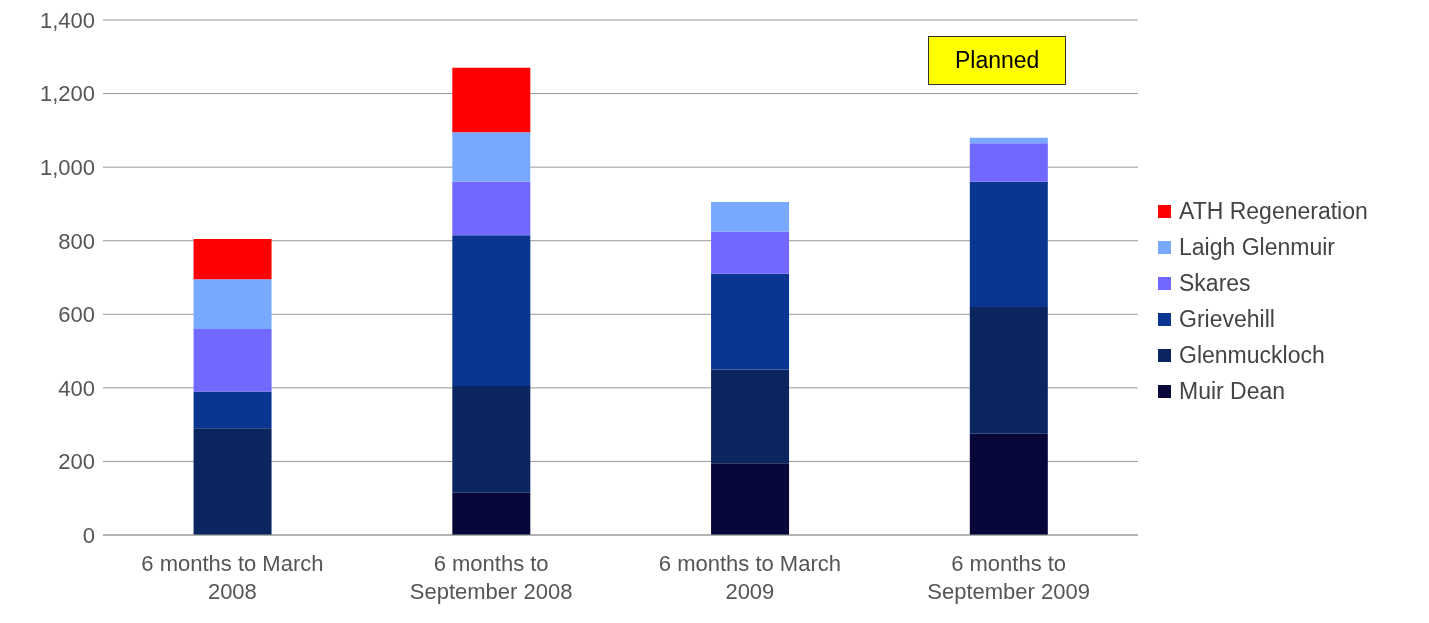  I want to click on y-tick-label: 600, so click(76, 315).